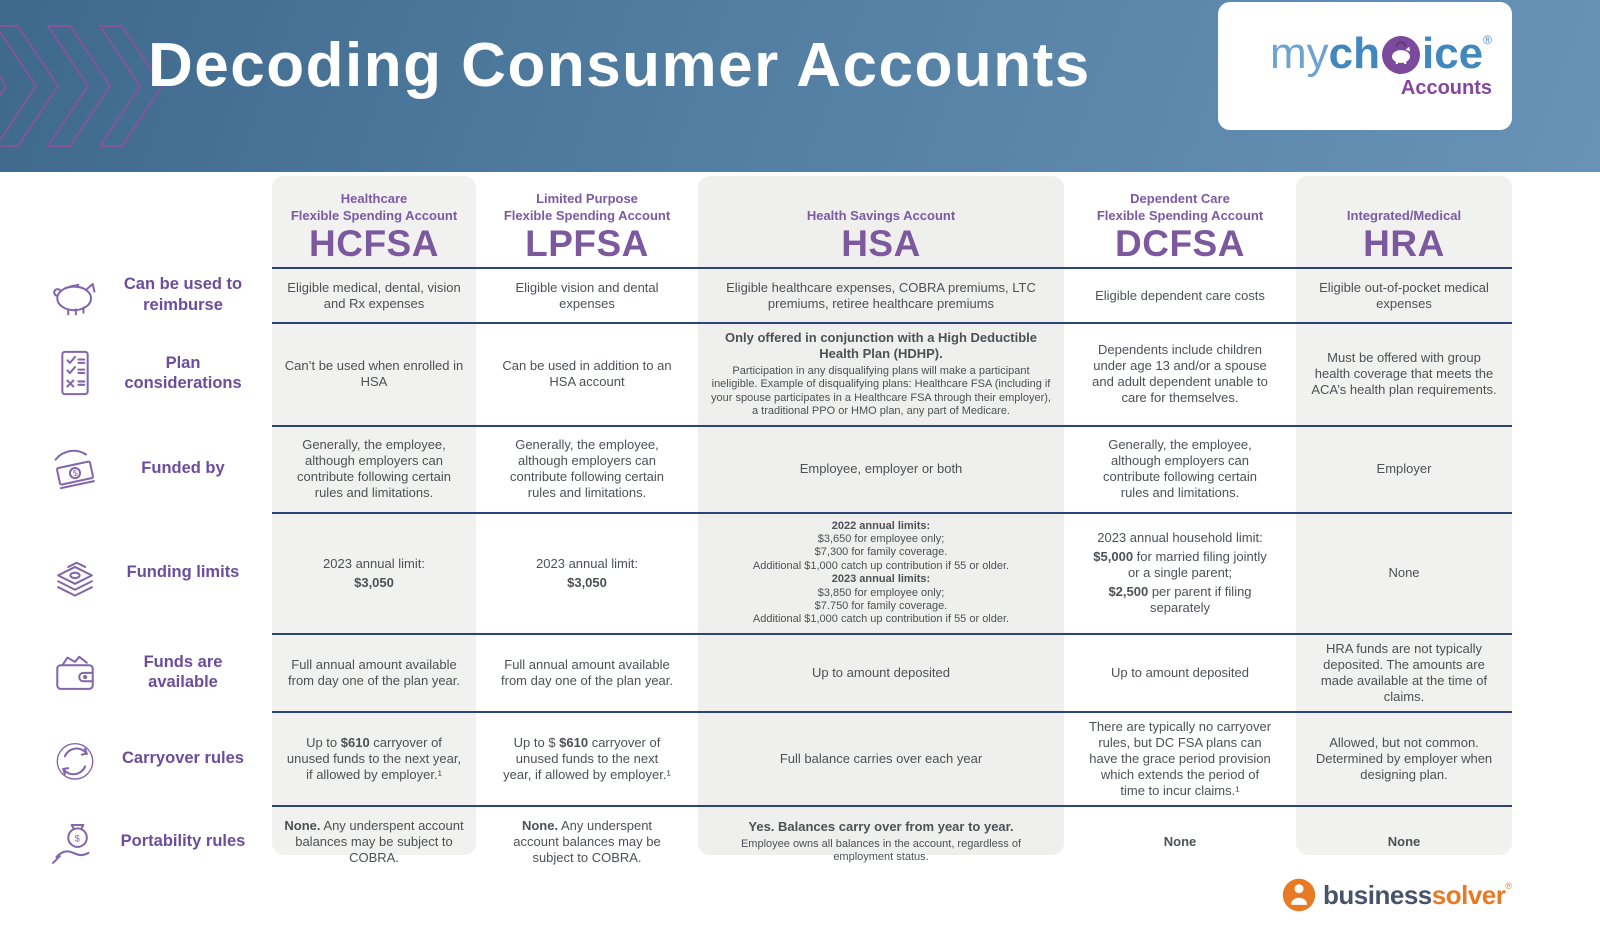 This screenshot has width=1600, height=941. What do you see at coordinates (374, 207) in the screenshot?
I see `column-subtitle: Healthcare Flexible Spending Account` at bounding box center [374, 207].